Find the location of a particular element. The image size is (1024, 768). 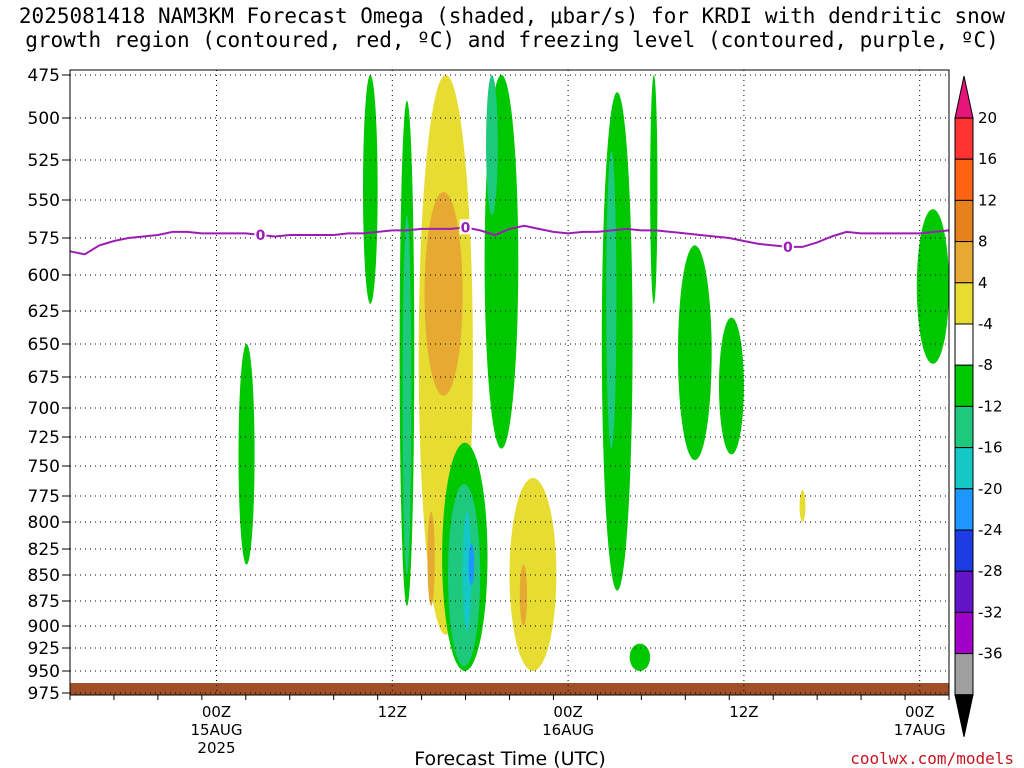

y-tick-label: 550 is located at coordinates (44, 201).